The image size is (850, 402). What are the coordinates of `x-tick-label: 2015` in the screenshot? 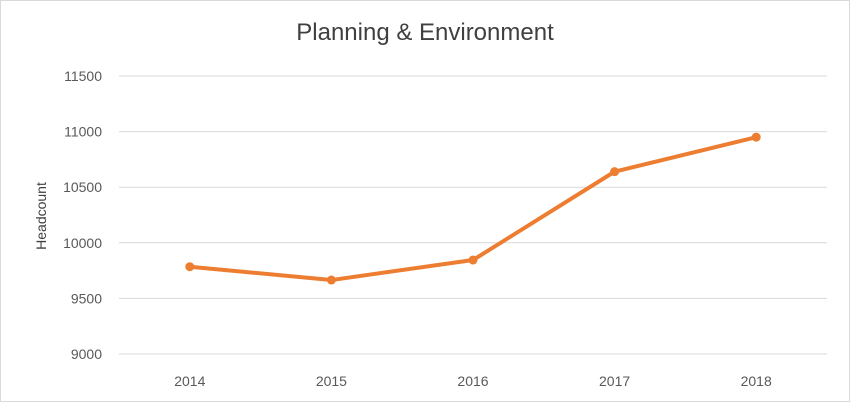 It's located at (331, 381).